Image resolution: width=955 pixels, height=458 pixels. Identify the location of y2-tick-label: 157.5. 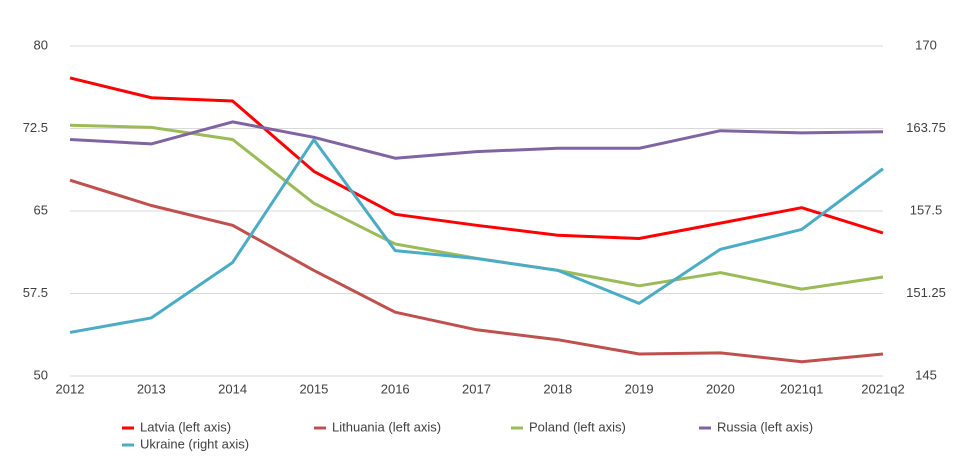
(926, 209).